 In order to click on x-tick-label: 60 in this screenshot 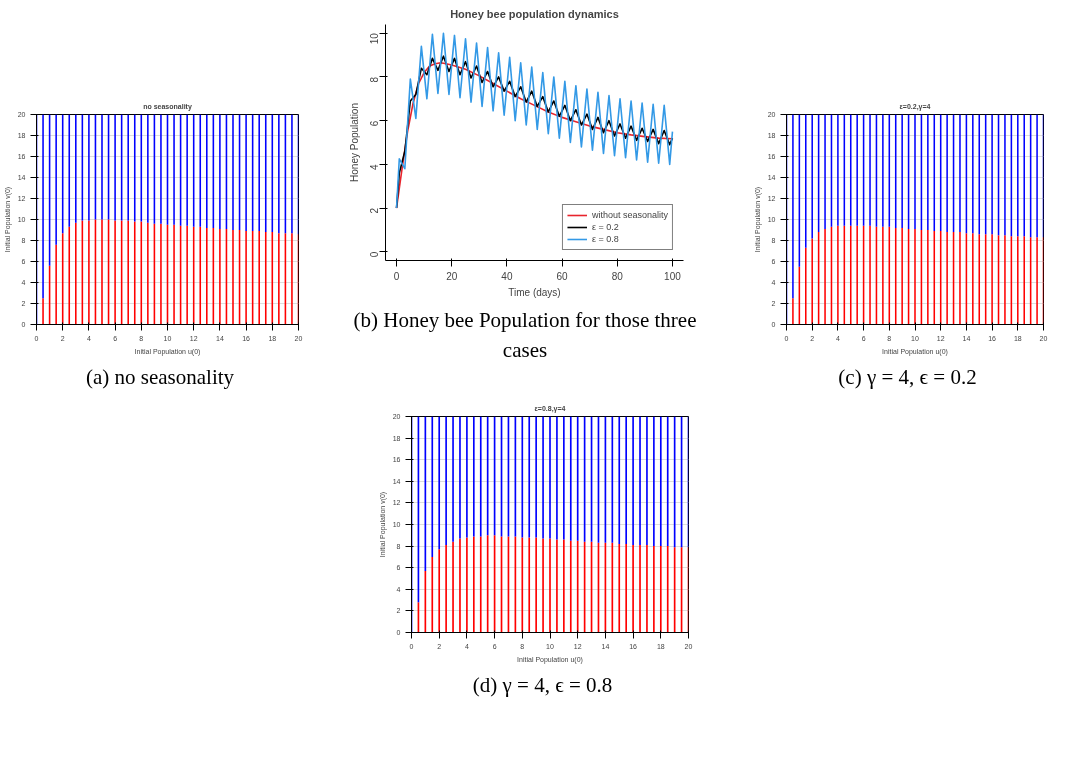, I will do `click(562, 276)`.